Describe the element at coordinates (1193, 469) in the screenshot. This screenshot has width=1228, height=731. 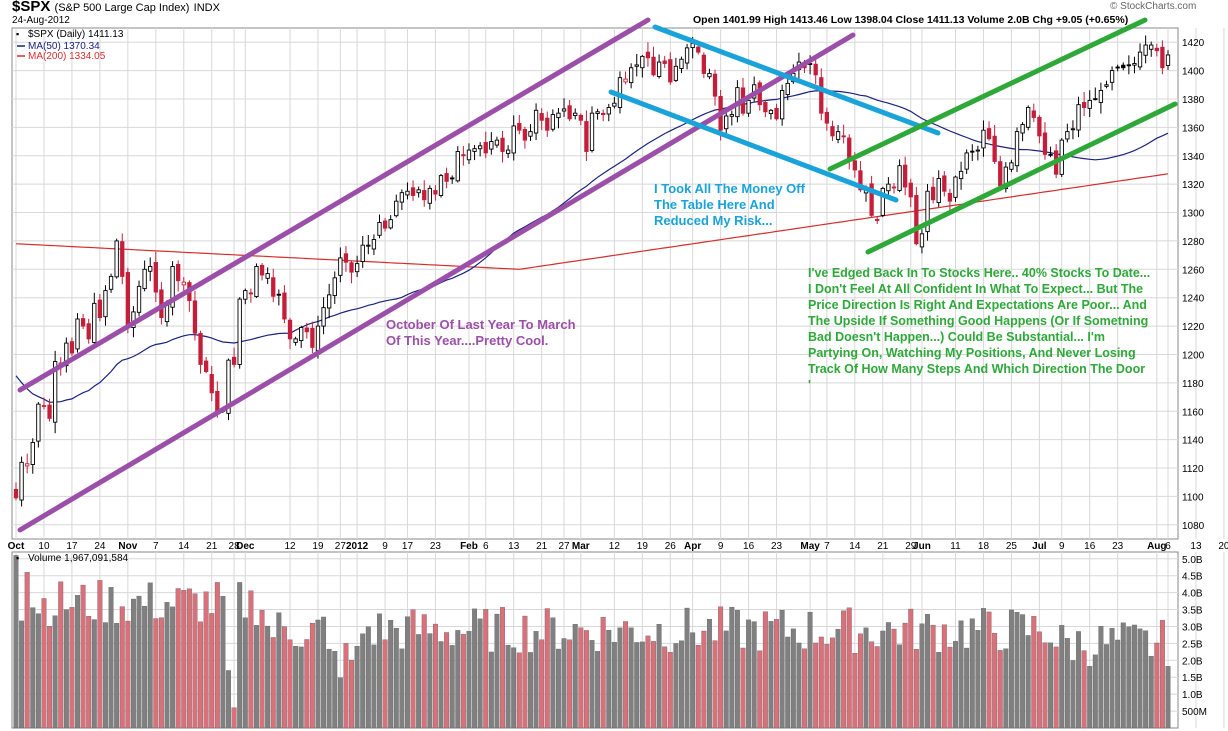
I see `price-tick-label: 1120` at that location.